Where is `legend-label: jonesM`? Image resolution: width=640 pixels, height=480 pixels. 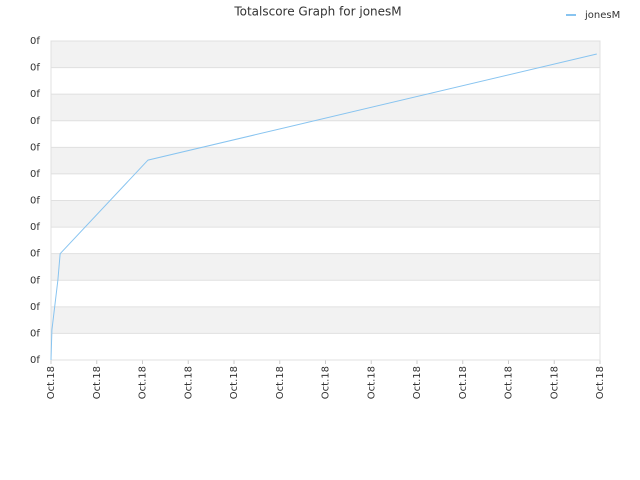 legend-label: jonesM is located at coordinates (602, 15).